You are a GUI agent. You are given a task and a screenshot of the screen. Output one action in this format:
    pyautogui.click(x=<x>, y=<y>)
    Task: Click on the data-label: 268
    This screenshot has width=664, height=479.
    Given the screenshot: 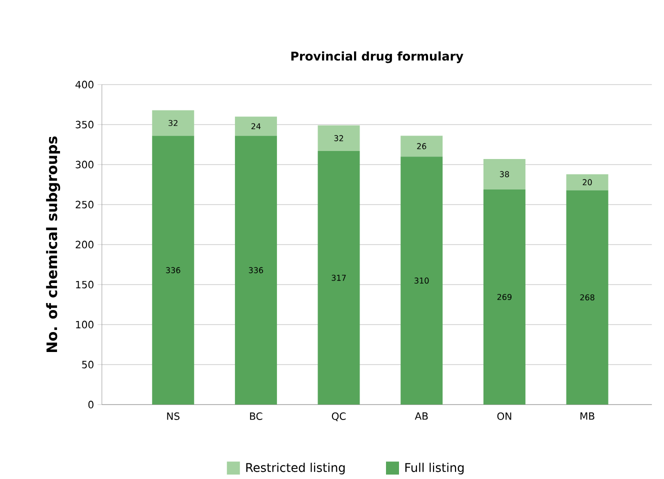 What is the action you would take?
    pyautogui.click(x=587, y=297)
    